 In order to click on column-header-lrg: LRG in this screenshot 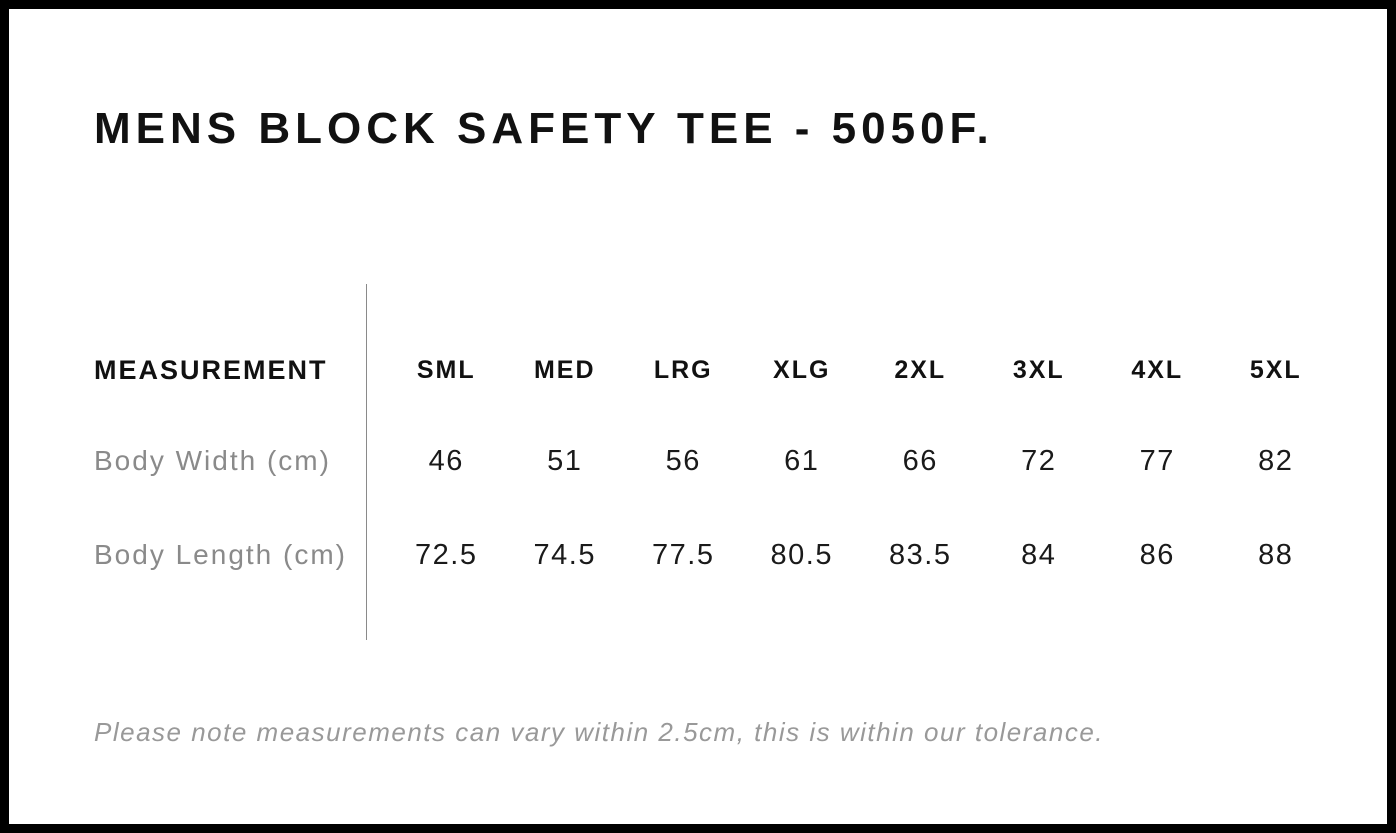, I will do `click(683, 369)`.